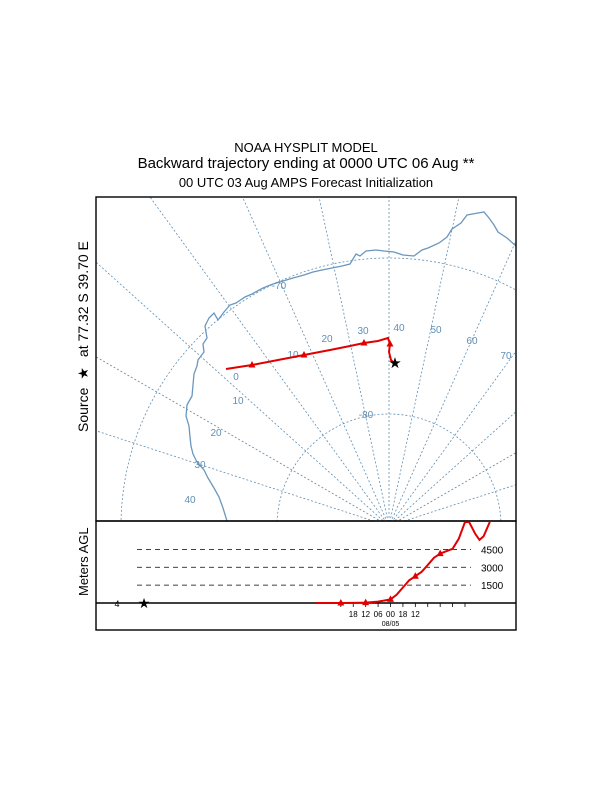 This screenshot has width=612, height=792. Describe the element at coordinates (394, 363) in the screenshot. I see `source-star-icon: ★` at that location.